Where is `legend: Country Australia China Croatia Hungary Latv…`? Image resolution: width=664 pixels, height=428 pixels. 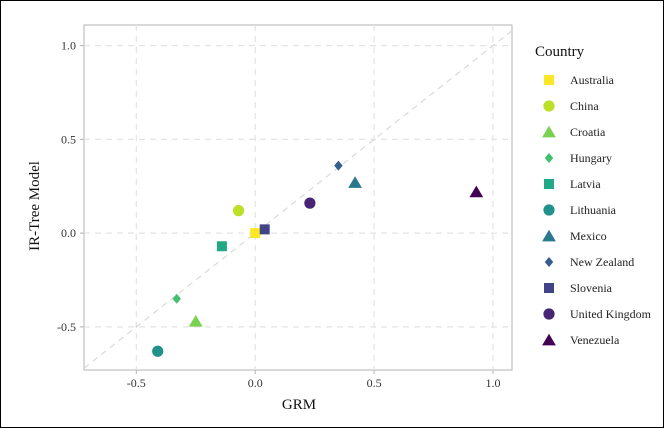
legend: Country Australia China Croatia Hungary Latv… is located at coordinates (593, 195).